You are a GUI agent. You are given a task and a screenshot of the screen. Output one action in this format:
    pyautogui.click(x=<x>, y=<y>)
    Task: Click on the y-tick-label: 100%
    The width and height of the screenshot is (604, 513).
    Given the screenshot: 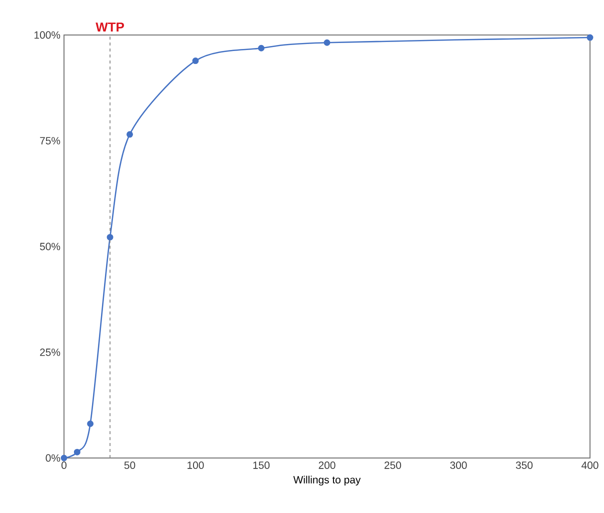 What is the action you would take?
    pyautogui.click(x=47, y=35)
    